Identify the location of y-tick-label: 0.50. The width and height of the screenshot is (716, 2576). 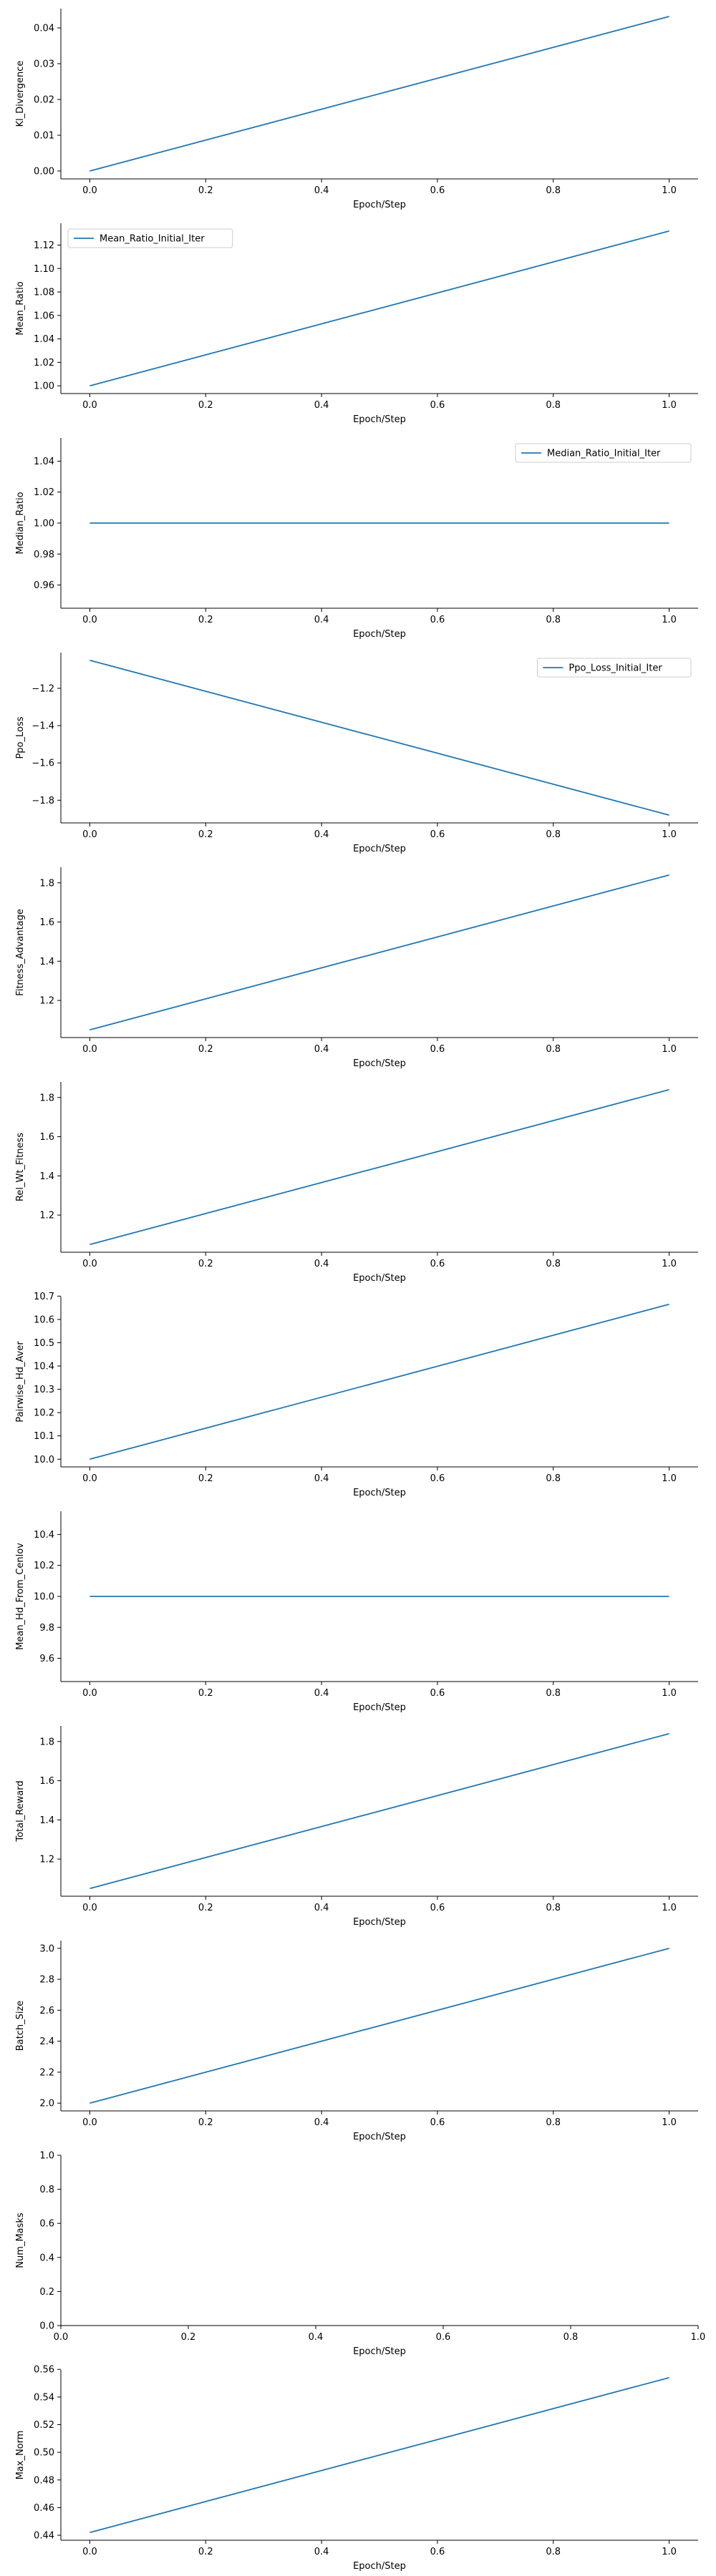
(44, 2453).